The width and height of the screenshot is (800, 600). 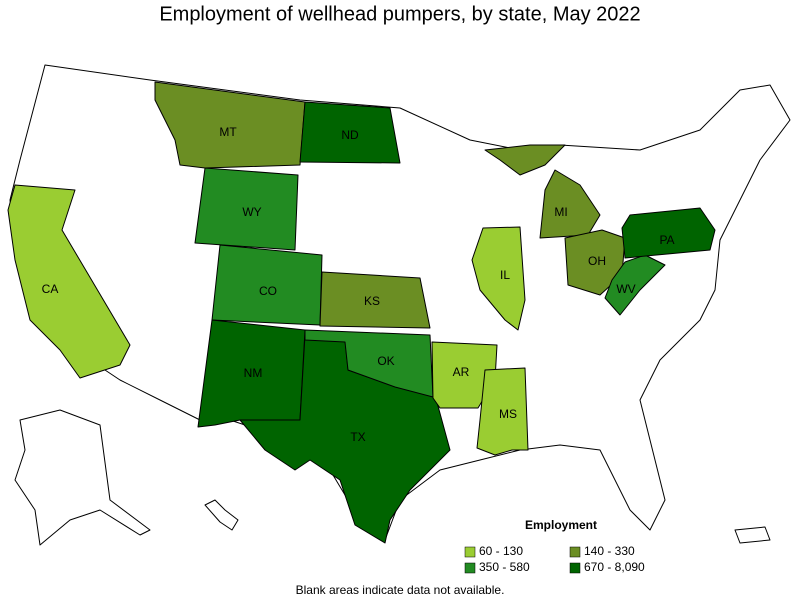 I want to click on state-label: NM, so click(x=253, y=373).